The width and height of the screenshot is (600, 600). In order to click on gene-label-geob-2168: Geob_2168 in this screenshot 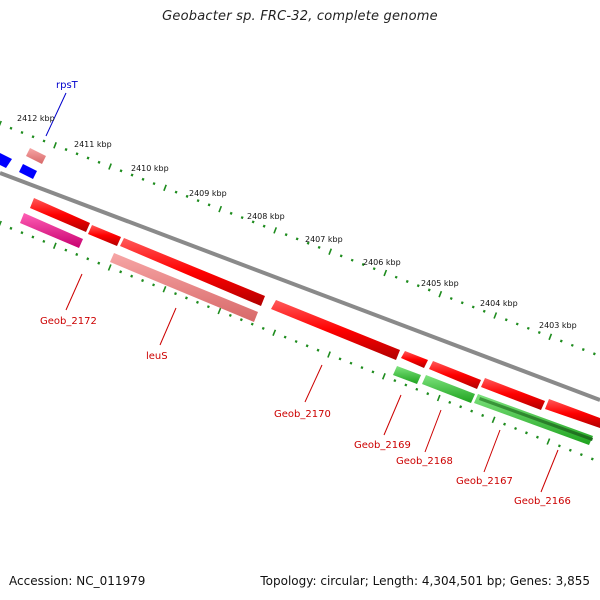, I will do `click(424, 461)`.